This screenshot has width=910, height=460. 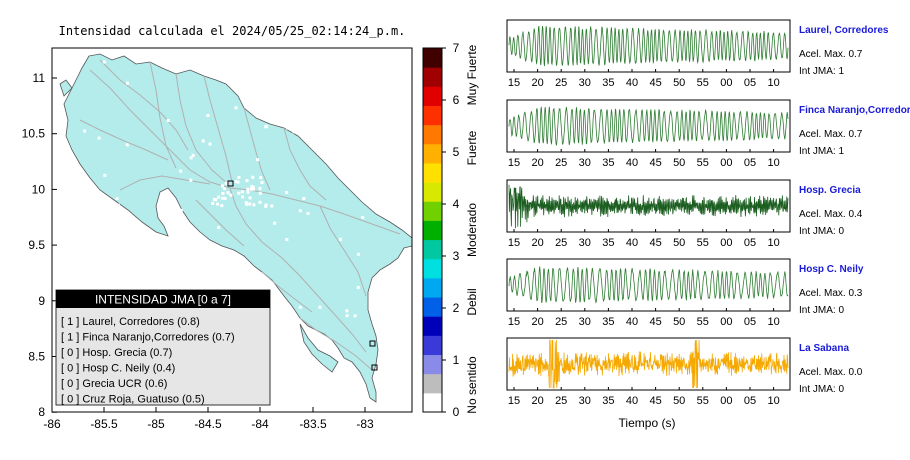 What do you see at coordinates (41, 412) in the screenshot?
I see `map-y-tick-label: 8` at bounding box center [41, 412].